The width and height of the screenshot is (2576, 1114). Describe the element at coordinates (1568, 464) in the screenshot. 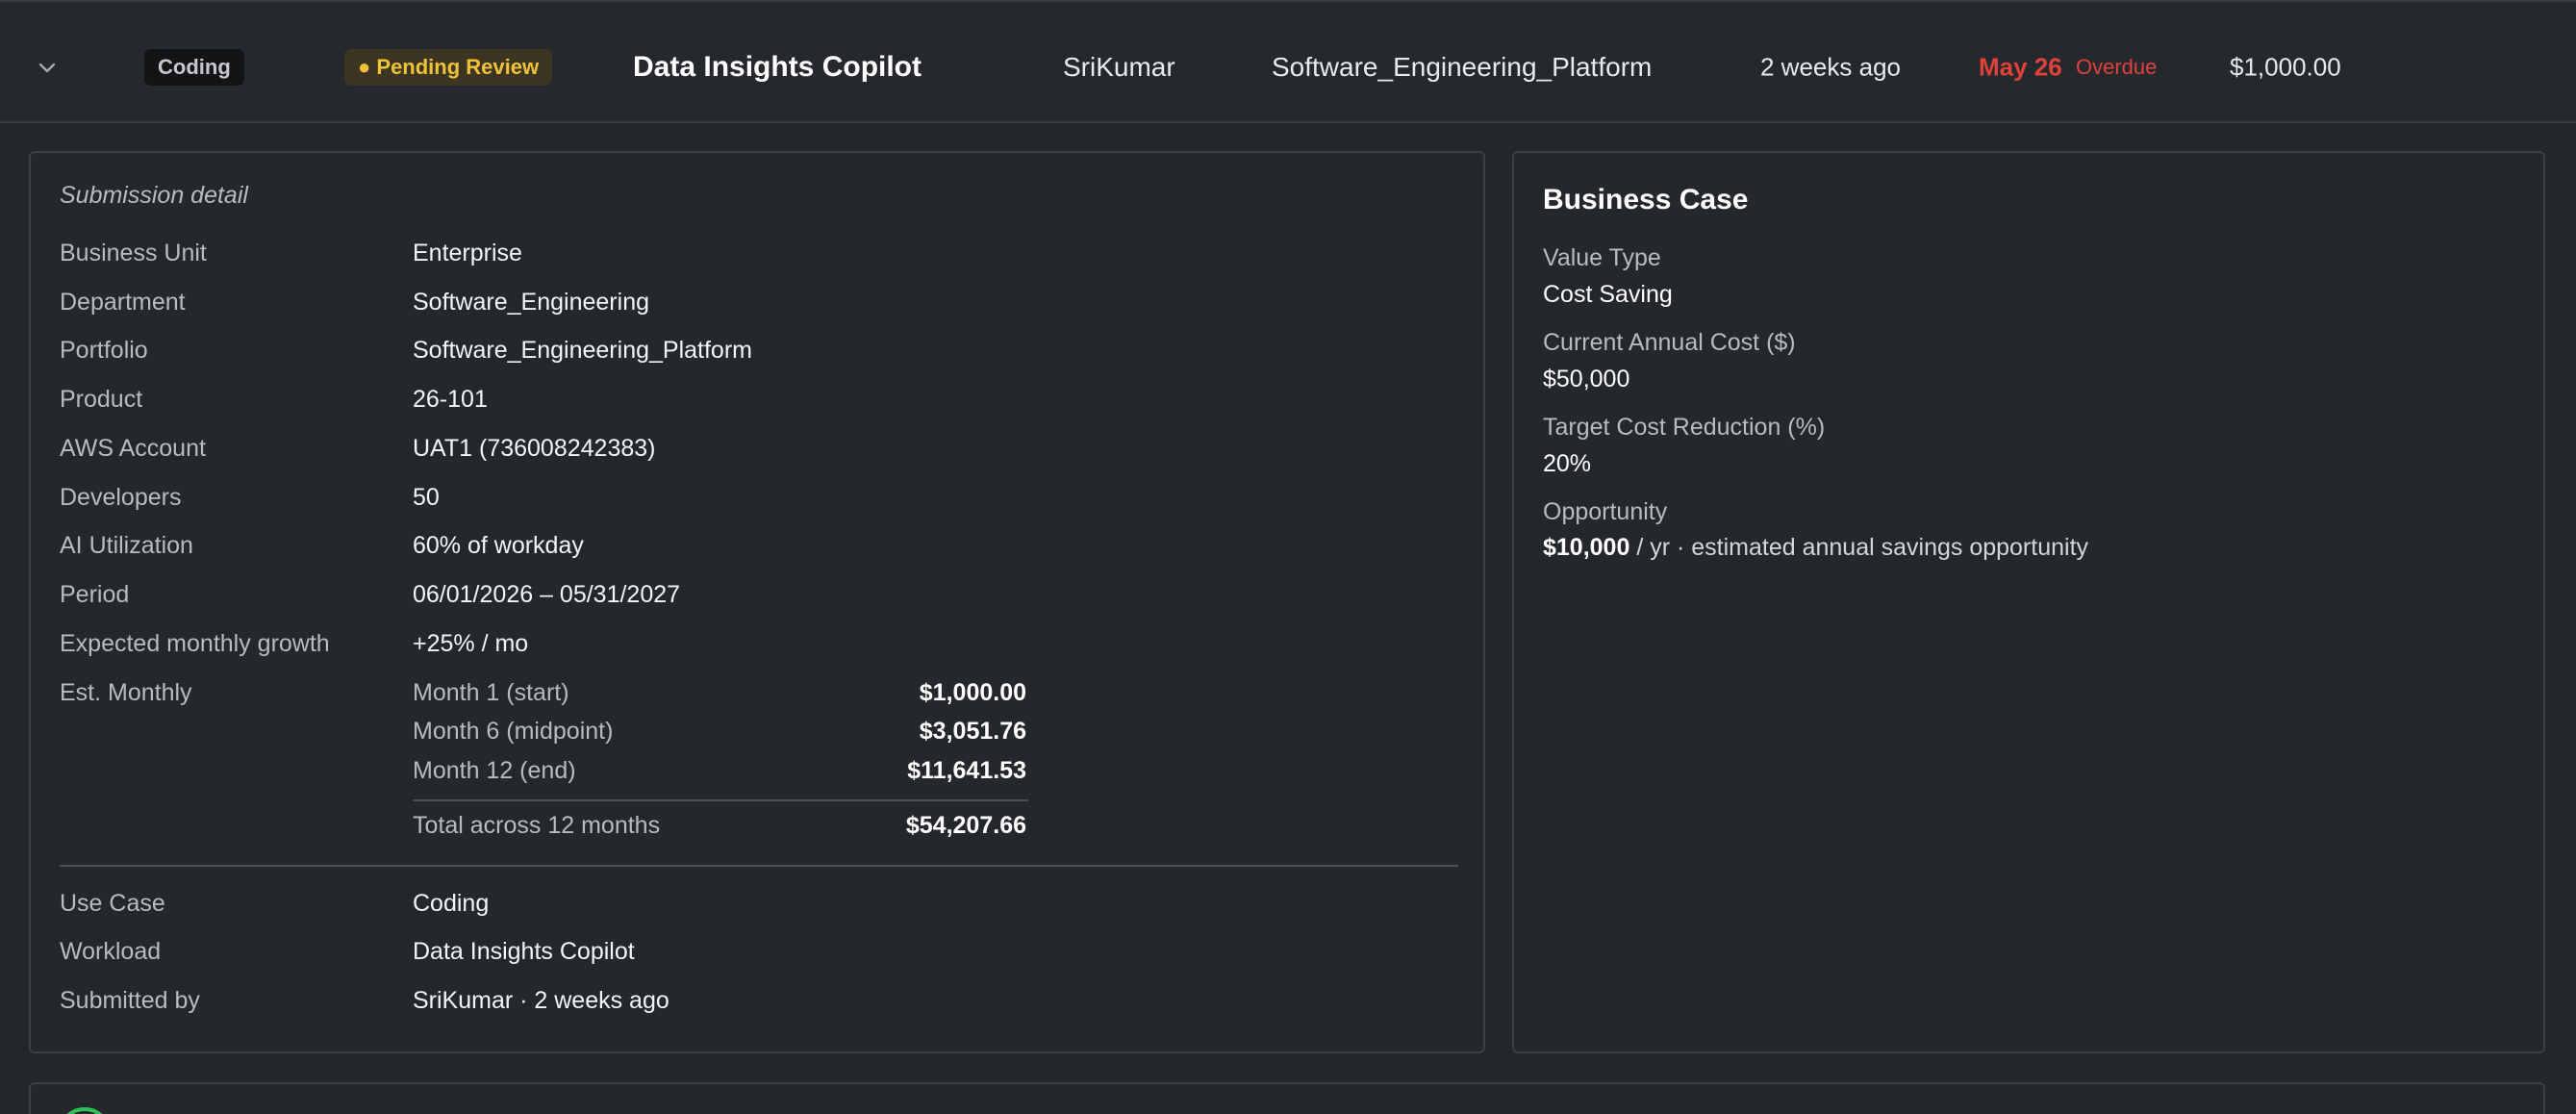

I see `target-reduction-value: 20%` at that location.